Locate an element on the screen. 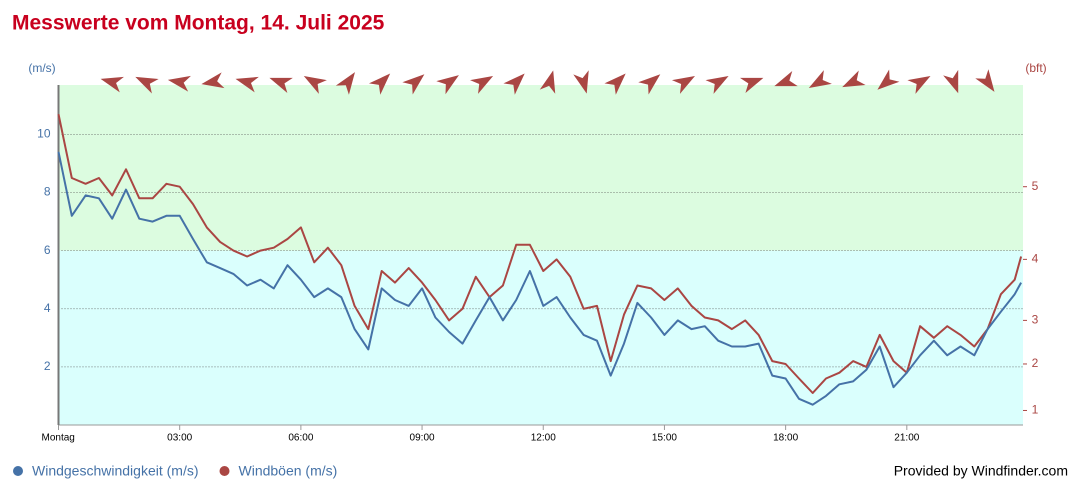 The height and width of the screenshot is (494, 1082). x-tick-label: 09:00 is located at coordinates (422, 438).